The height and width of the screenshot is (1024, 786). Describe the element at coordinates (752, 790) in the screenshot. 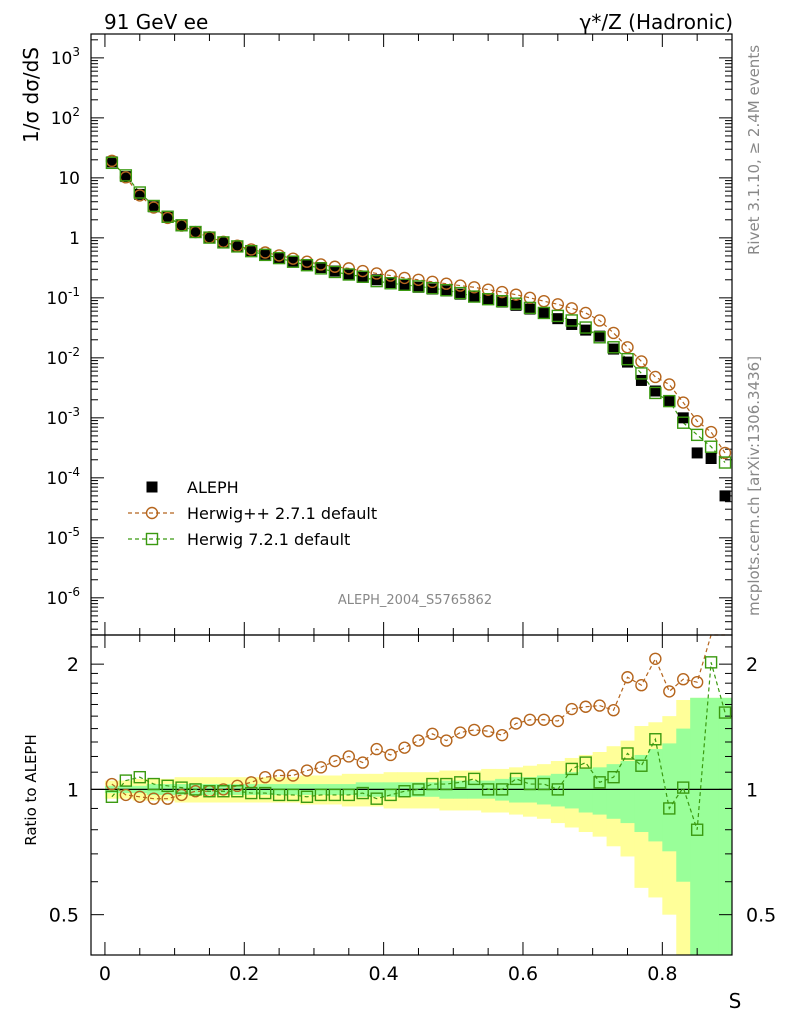

I see `ratio-y-tick-label-right: 1` at that location.